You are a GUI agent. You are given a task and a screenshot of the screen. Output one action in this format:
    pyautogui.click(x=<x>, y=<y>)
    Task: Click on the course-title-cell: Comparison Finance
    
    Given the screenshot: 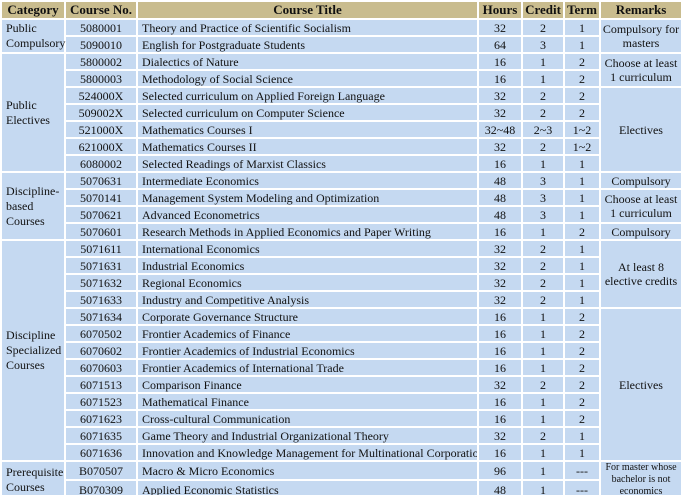 What is the action you would take?
    pyautogui.click(x=307, y=384)
    